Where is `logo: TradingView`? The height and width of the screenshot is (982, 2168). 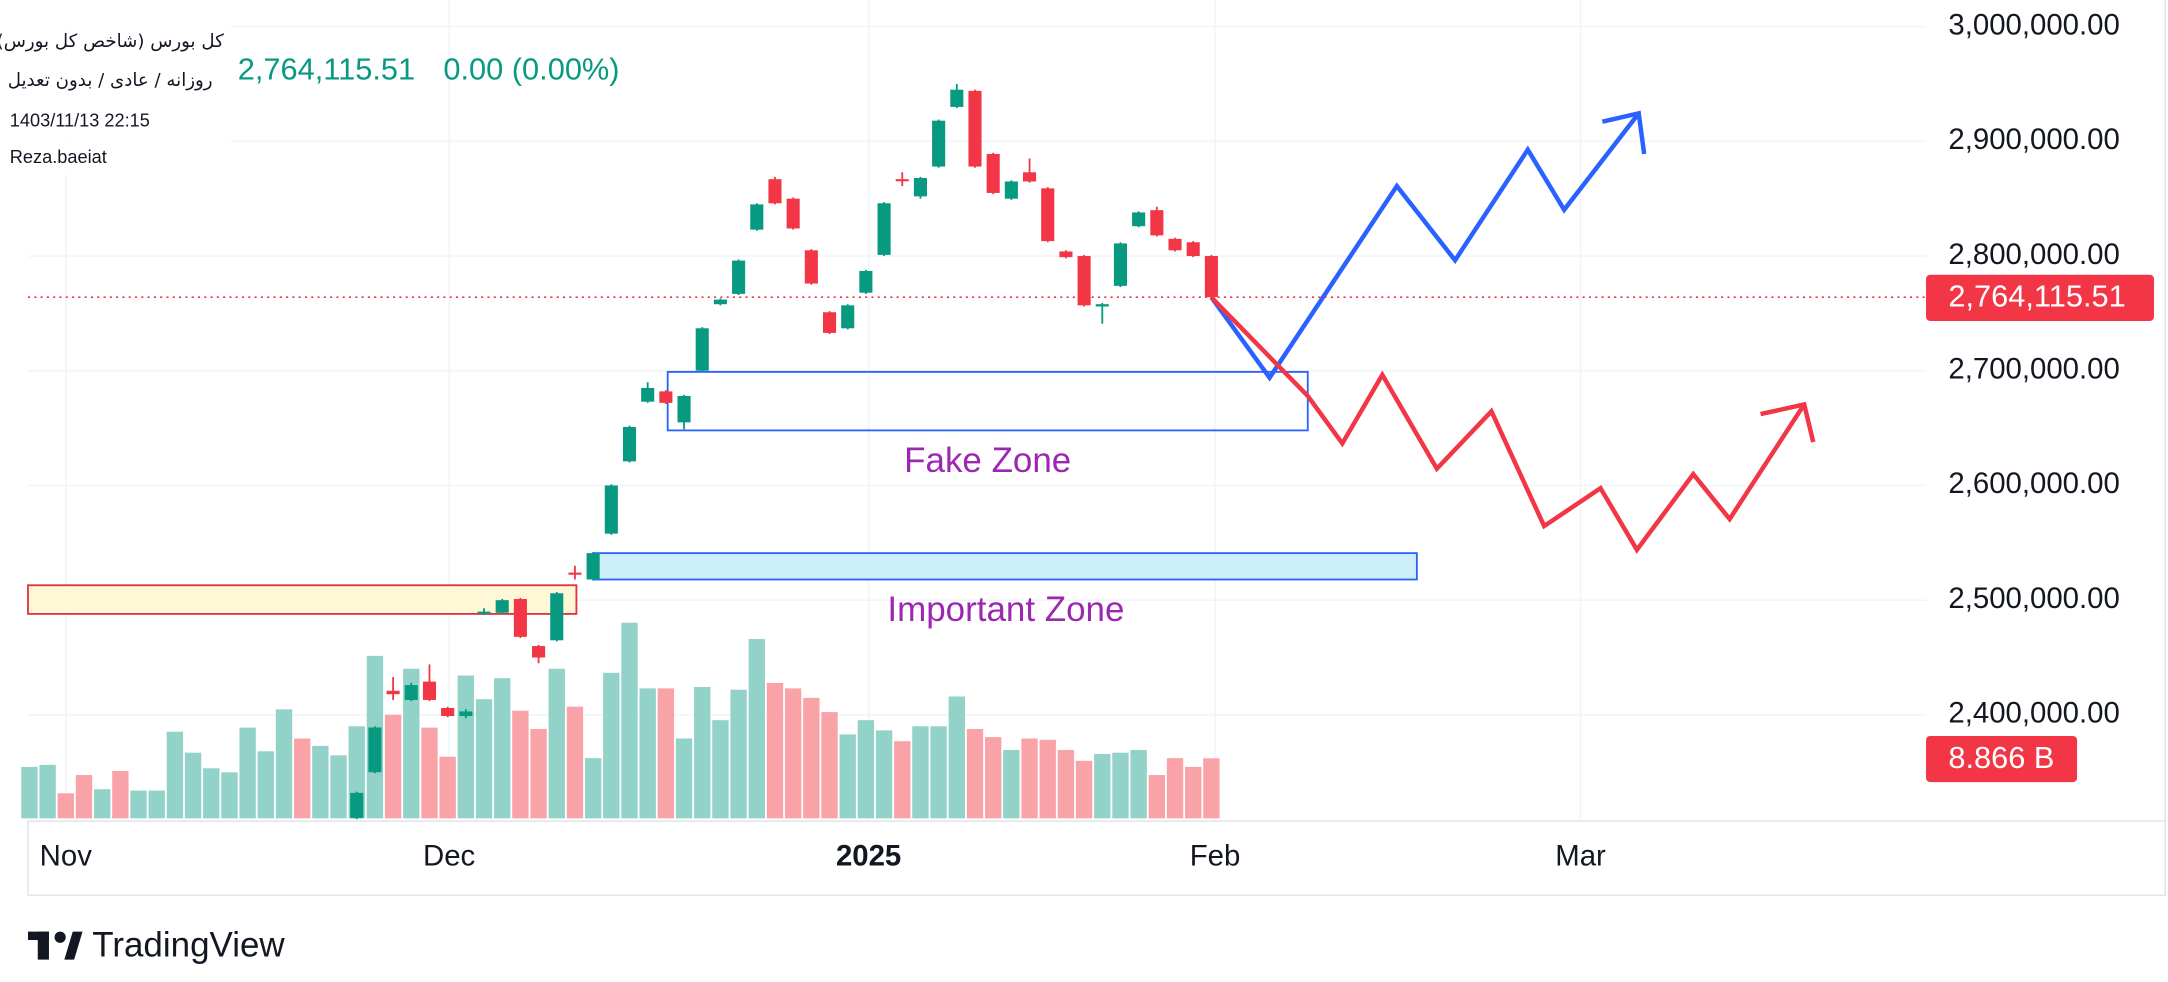
logo: TradingView is located at coordinates (156, 944).